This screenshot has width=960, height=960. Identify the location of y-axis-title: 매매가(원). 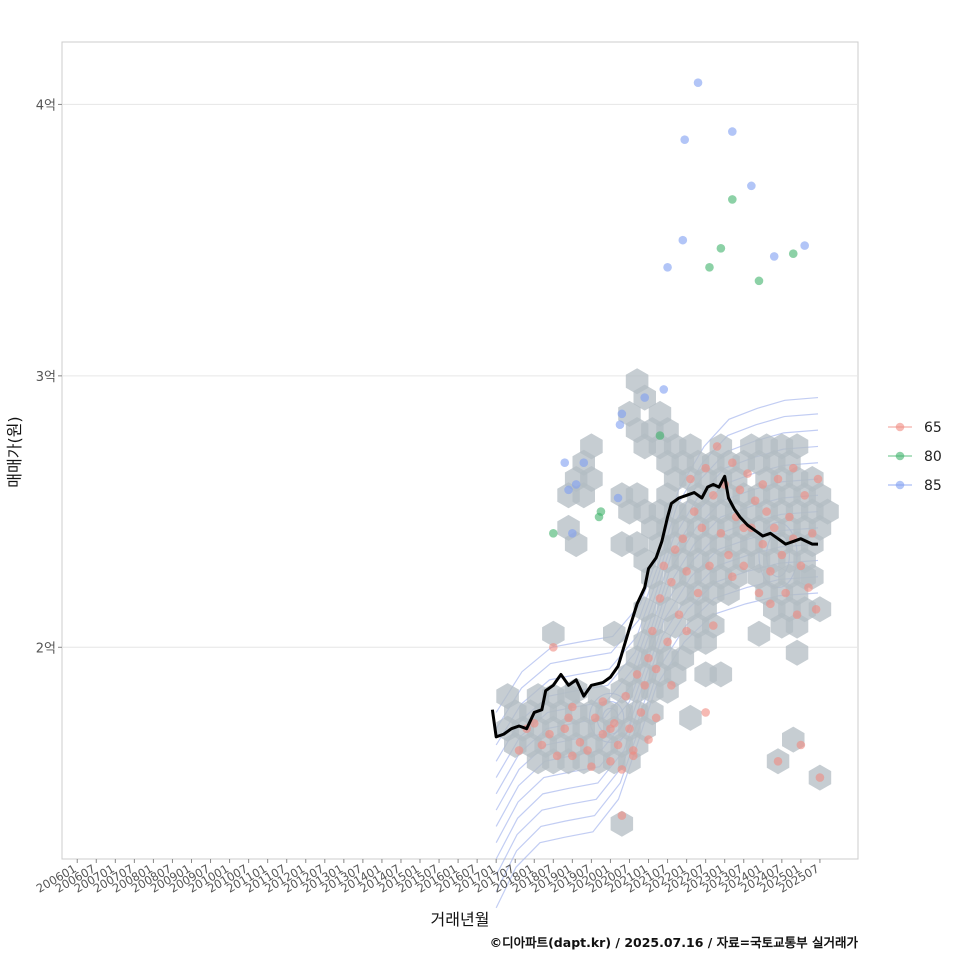
(14, 451).